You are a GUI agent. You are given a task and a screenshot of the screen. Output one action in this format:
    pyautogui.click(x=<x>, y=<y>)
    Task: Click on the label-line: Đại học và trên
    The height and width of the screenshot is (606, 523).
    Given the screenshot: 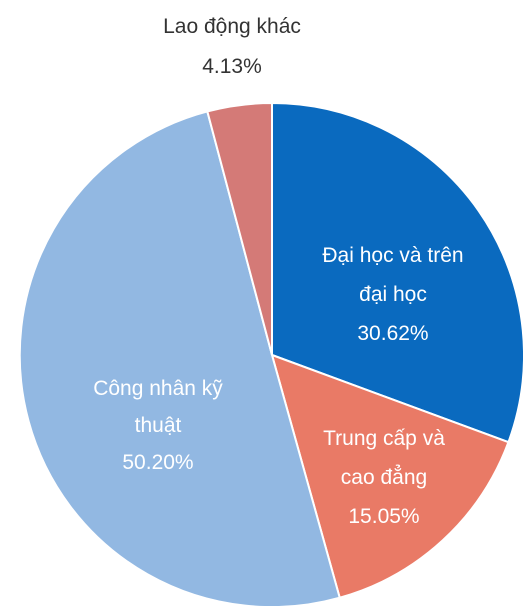 What is the action you would take?
    pyautogui.click(x=392, y=255)
    